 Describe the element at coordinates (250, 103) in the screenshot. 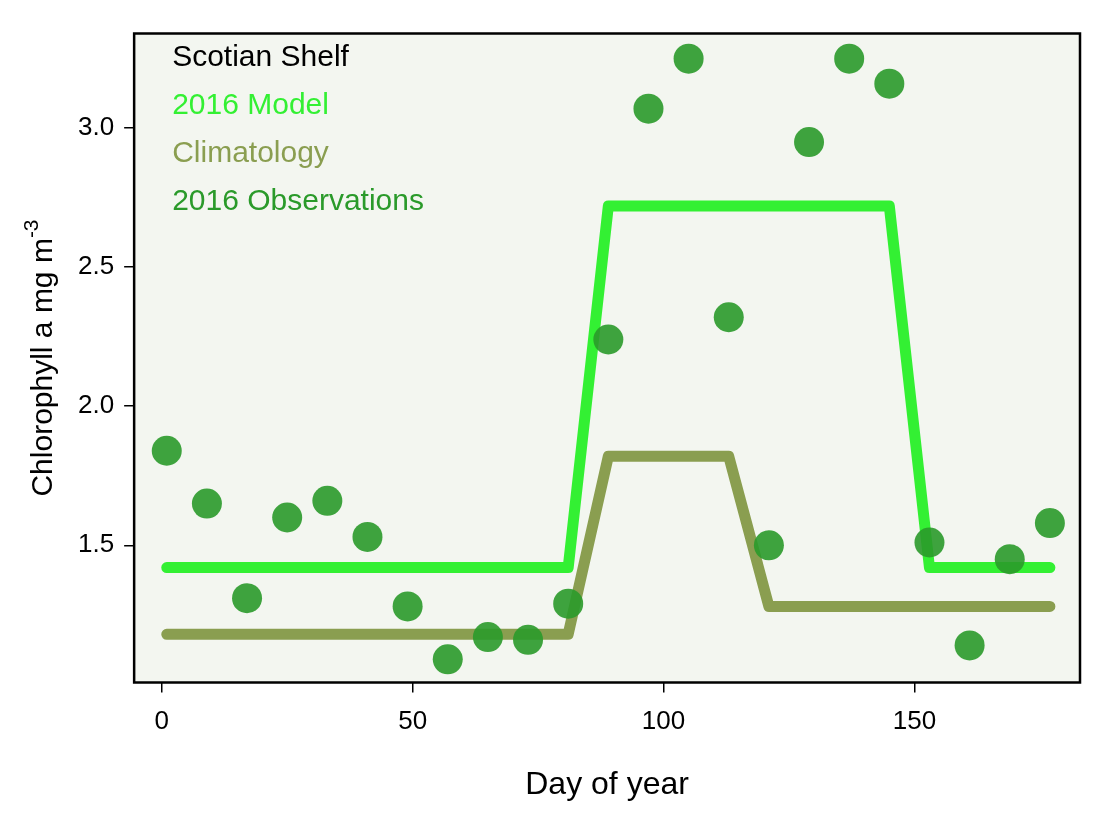

I see `text: 2016 Model` at that location.